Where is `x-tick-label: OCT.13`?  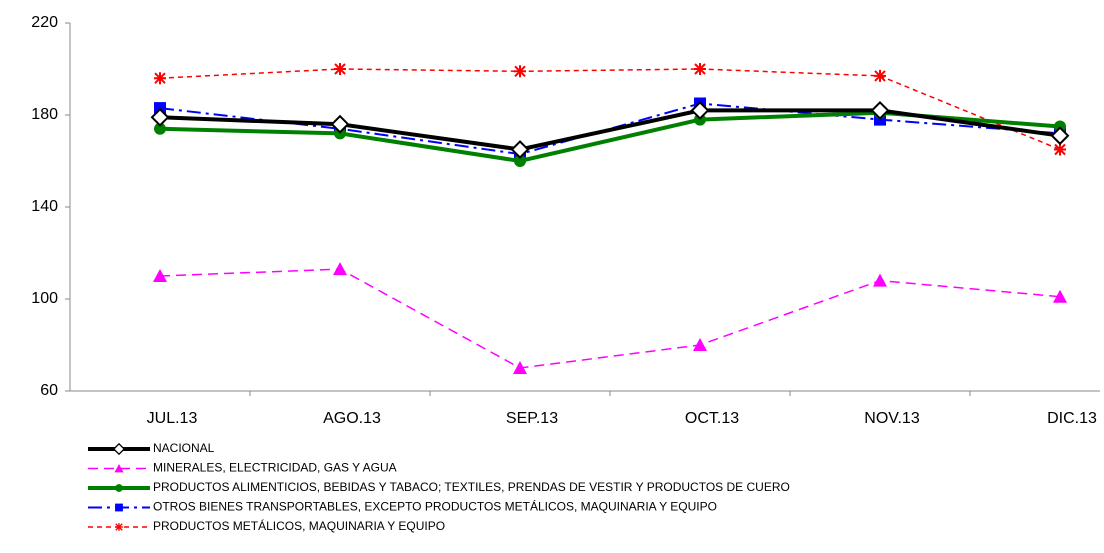
x-tick-label: OCT.13 is located at coordinates (712, 418).